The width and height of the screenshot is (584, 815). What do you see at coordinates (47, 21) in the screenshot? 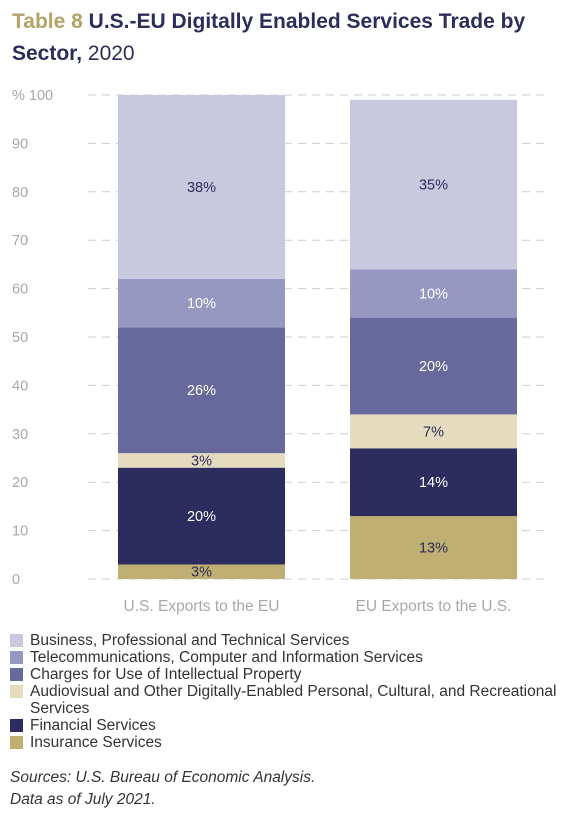
I see `table-number: Table 8` at bounding box center [47, 21].